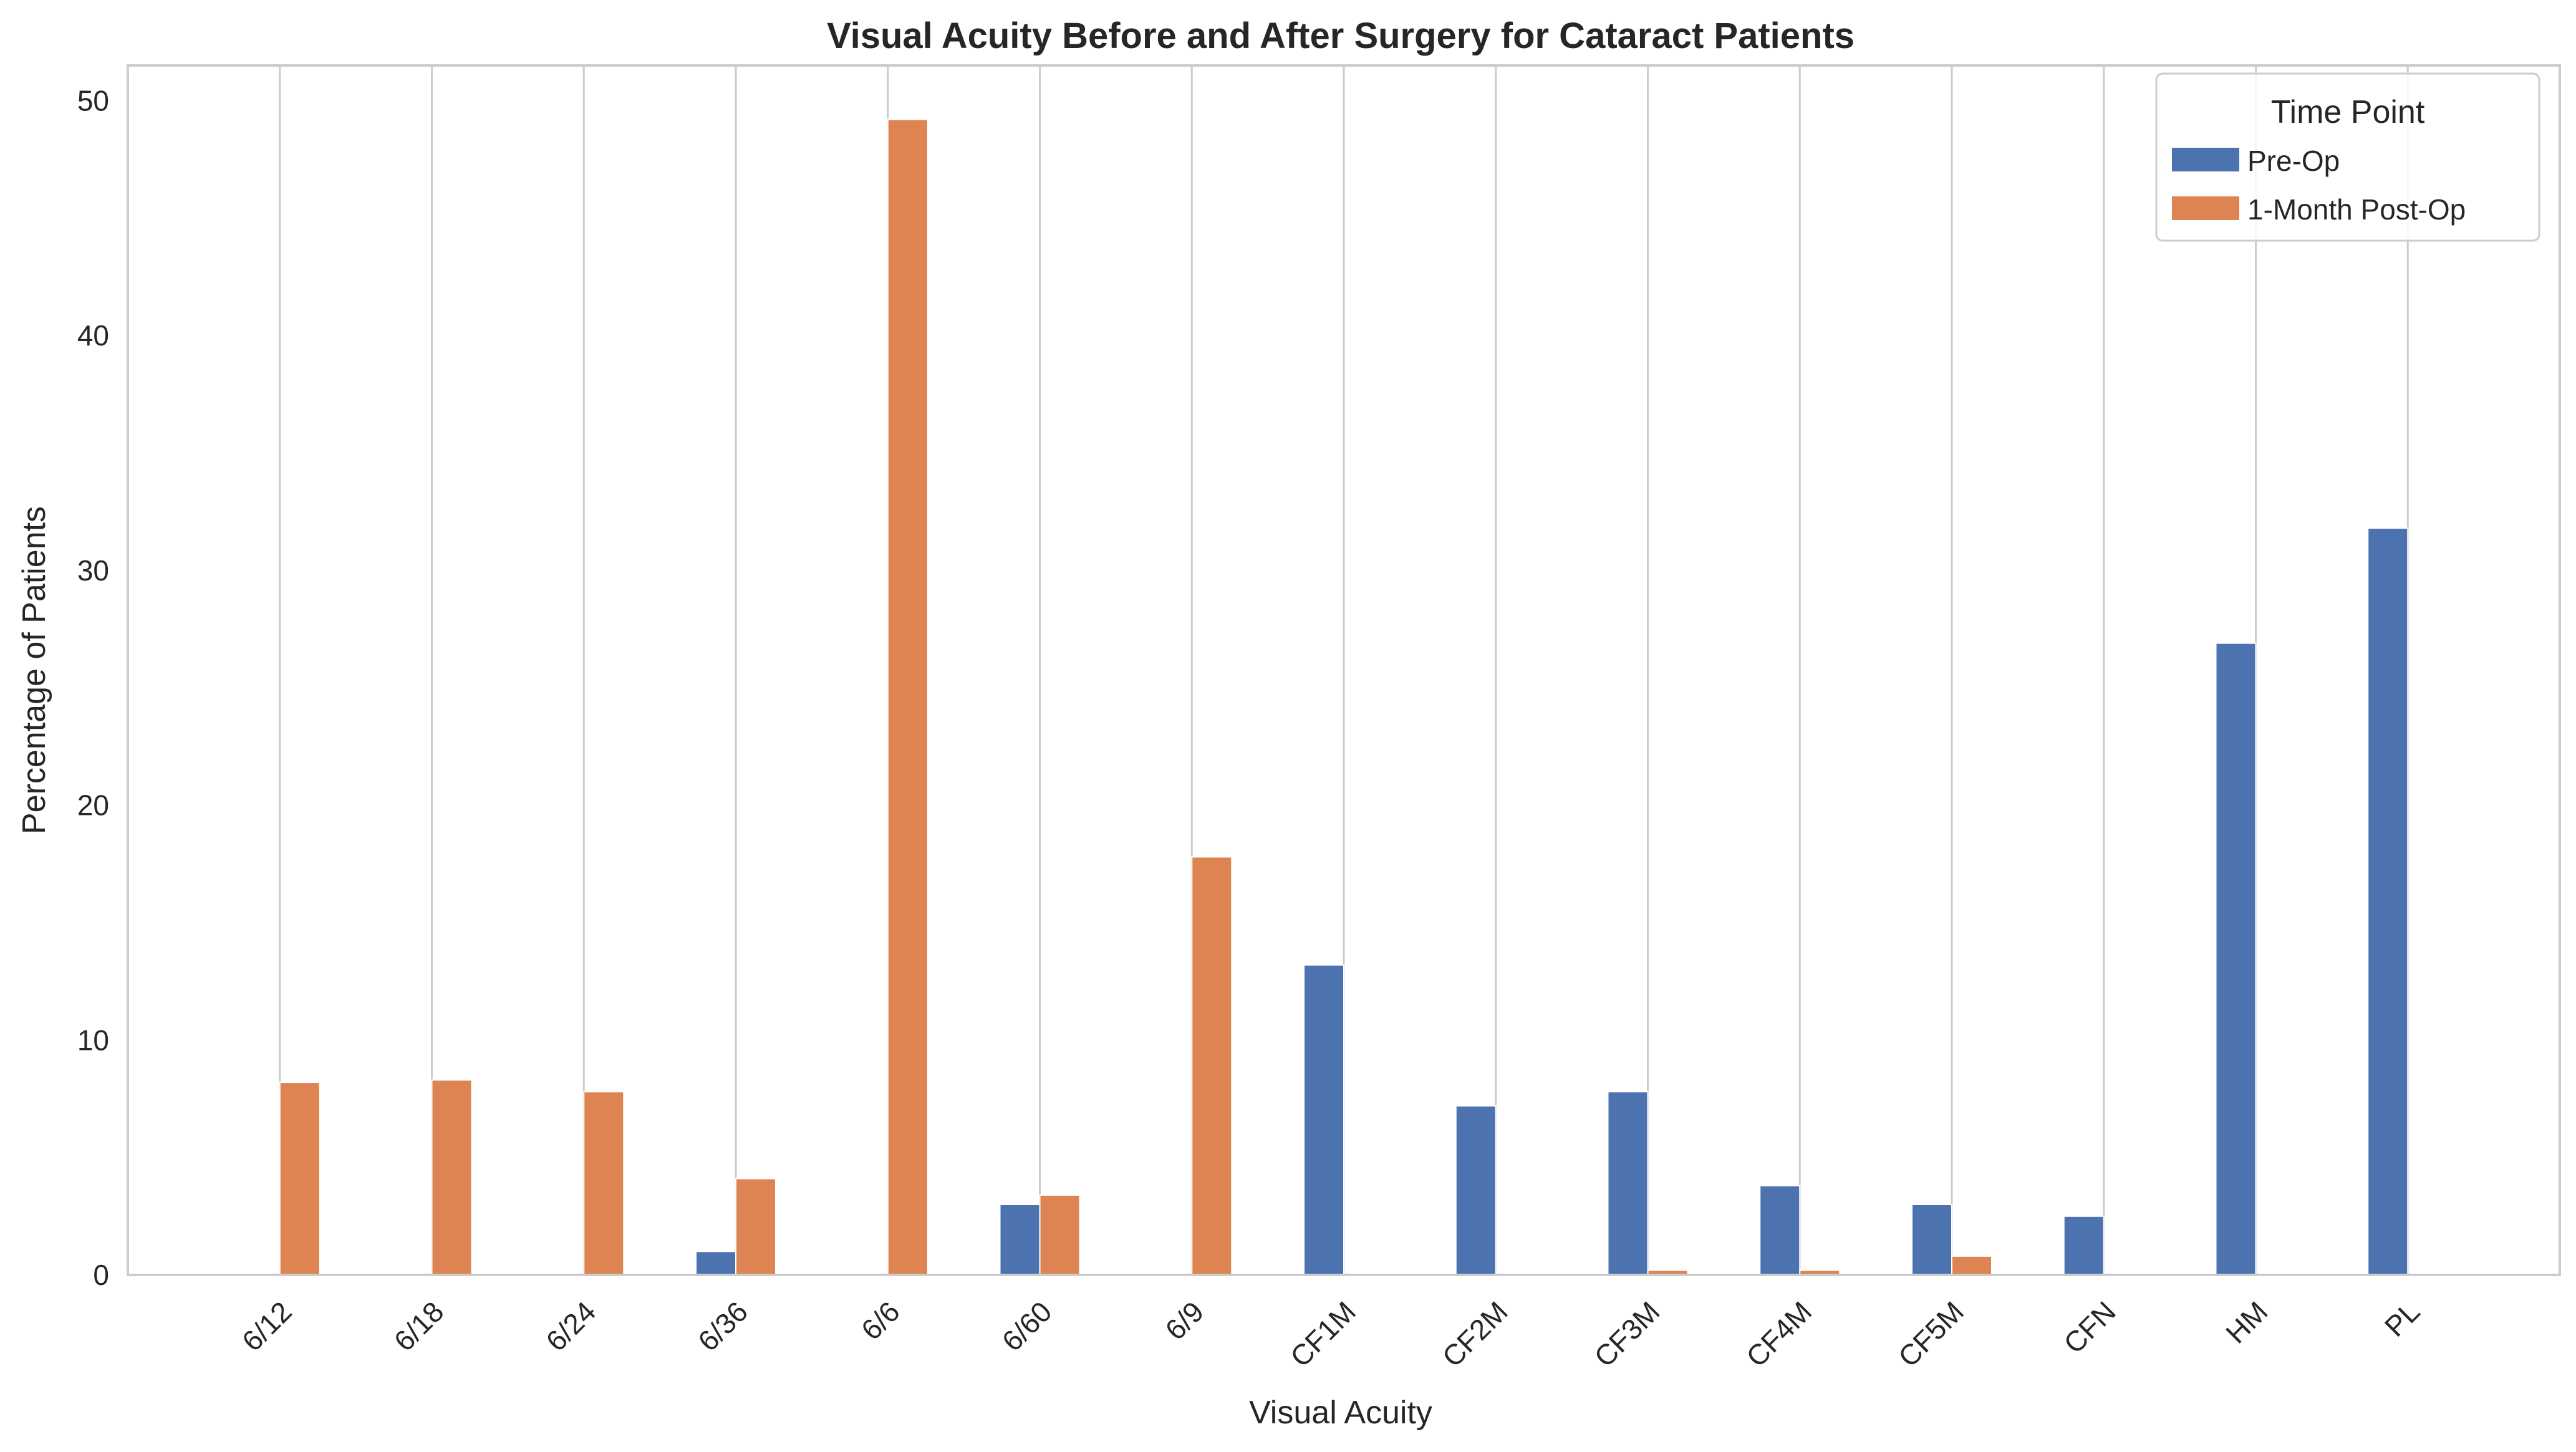  Describe the element at coordinates (93, 1040) in the screenshot. I see `y-tick-label: 10` at that location.